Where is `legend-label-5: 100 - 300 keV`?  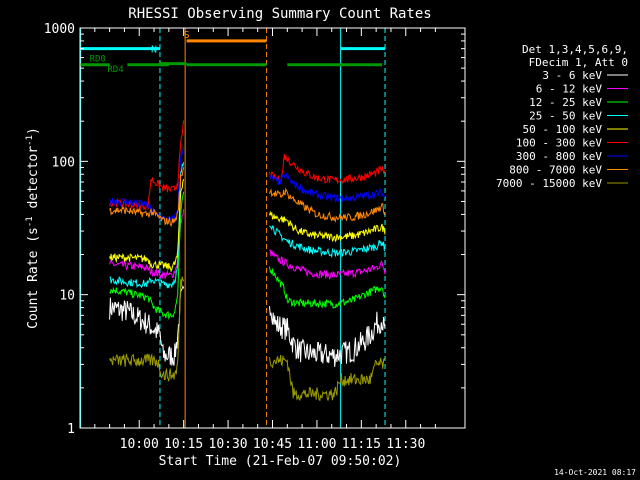 legend-label-5: 100 - 300 keV is located at coordinates (559, 143).